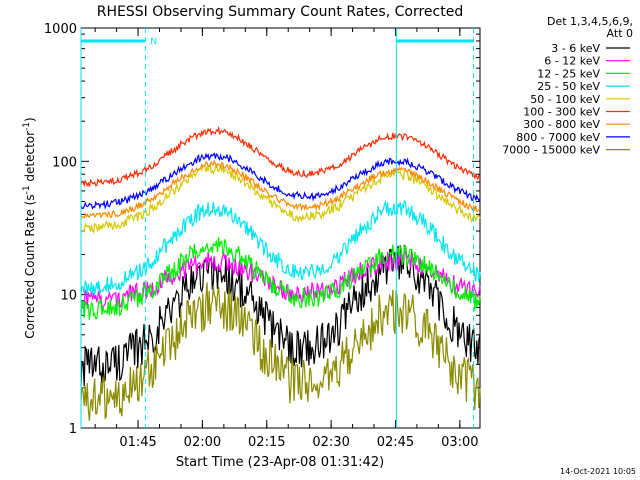  What do you see at coordinates (60, 29) in the screenshot?
I see `y-tick-label: 1000` at bounding box center [60, 29].